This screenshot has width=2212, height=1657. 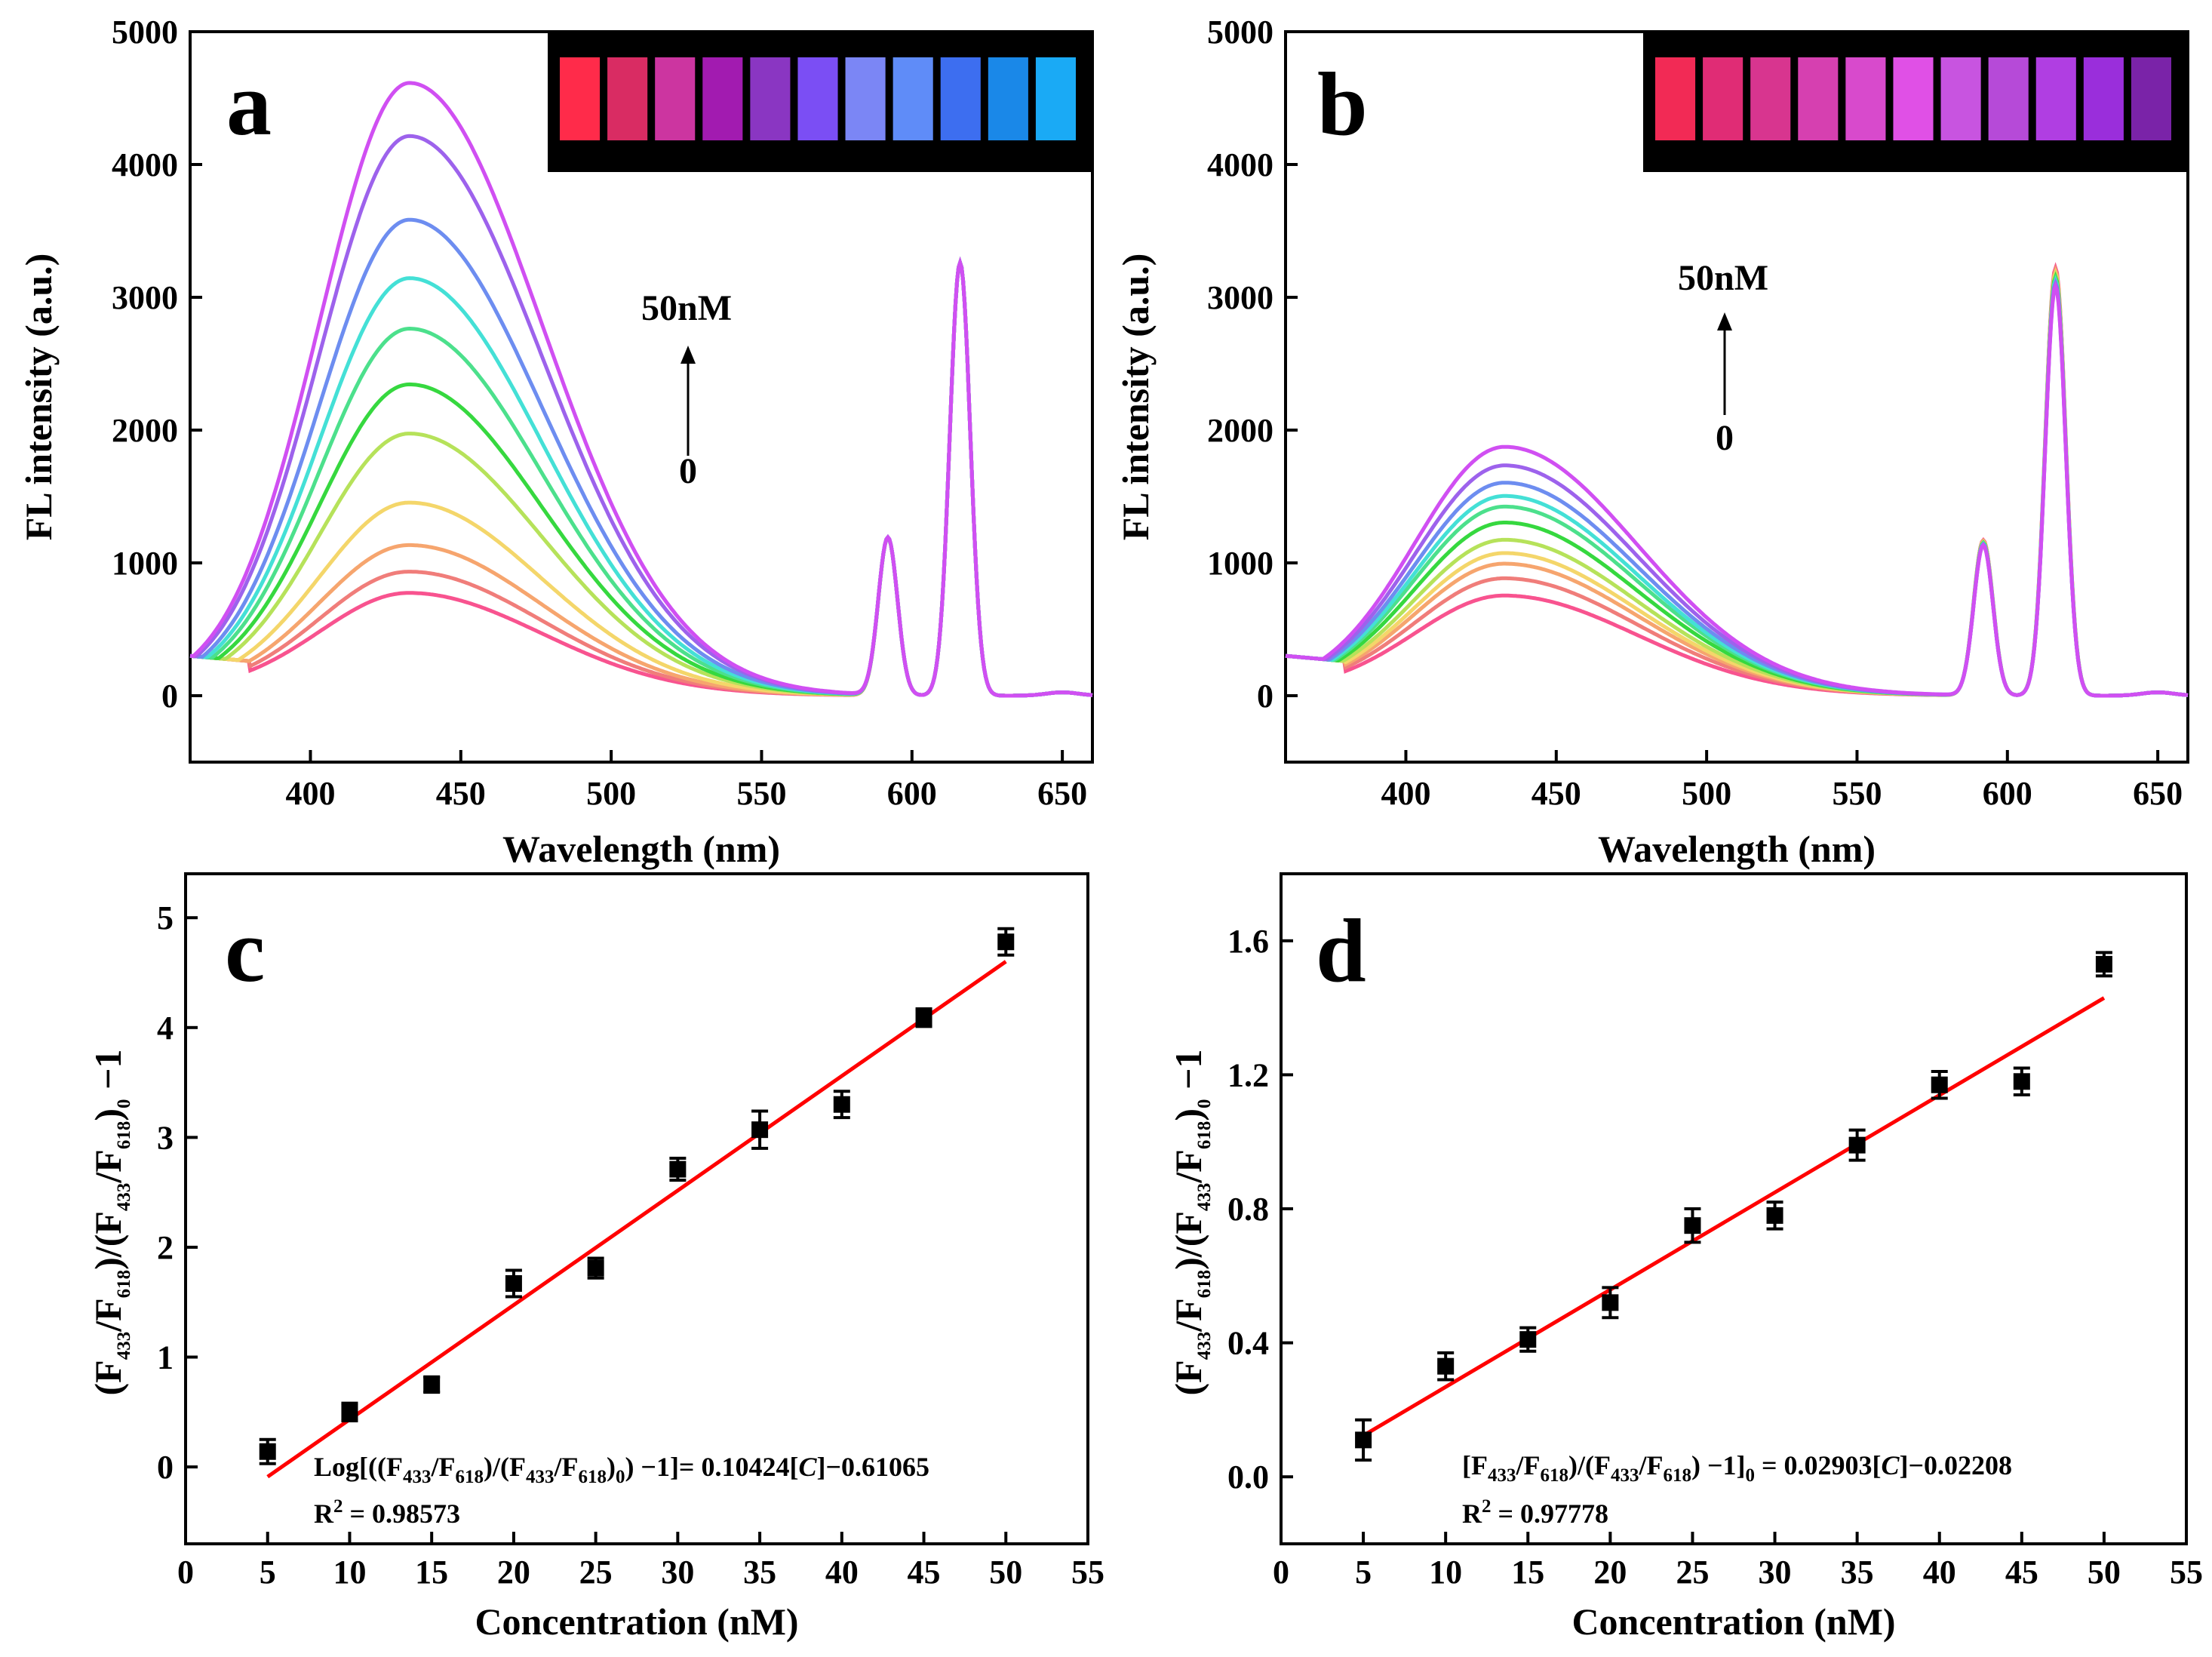 I want to click on panel-a-xtick-label-1: 450, so click(x=461, y=793).